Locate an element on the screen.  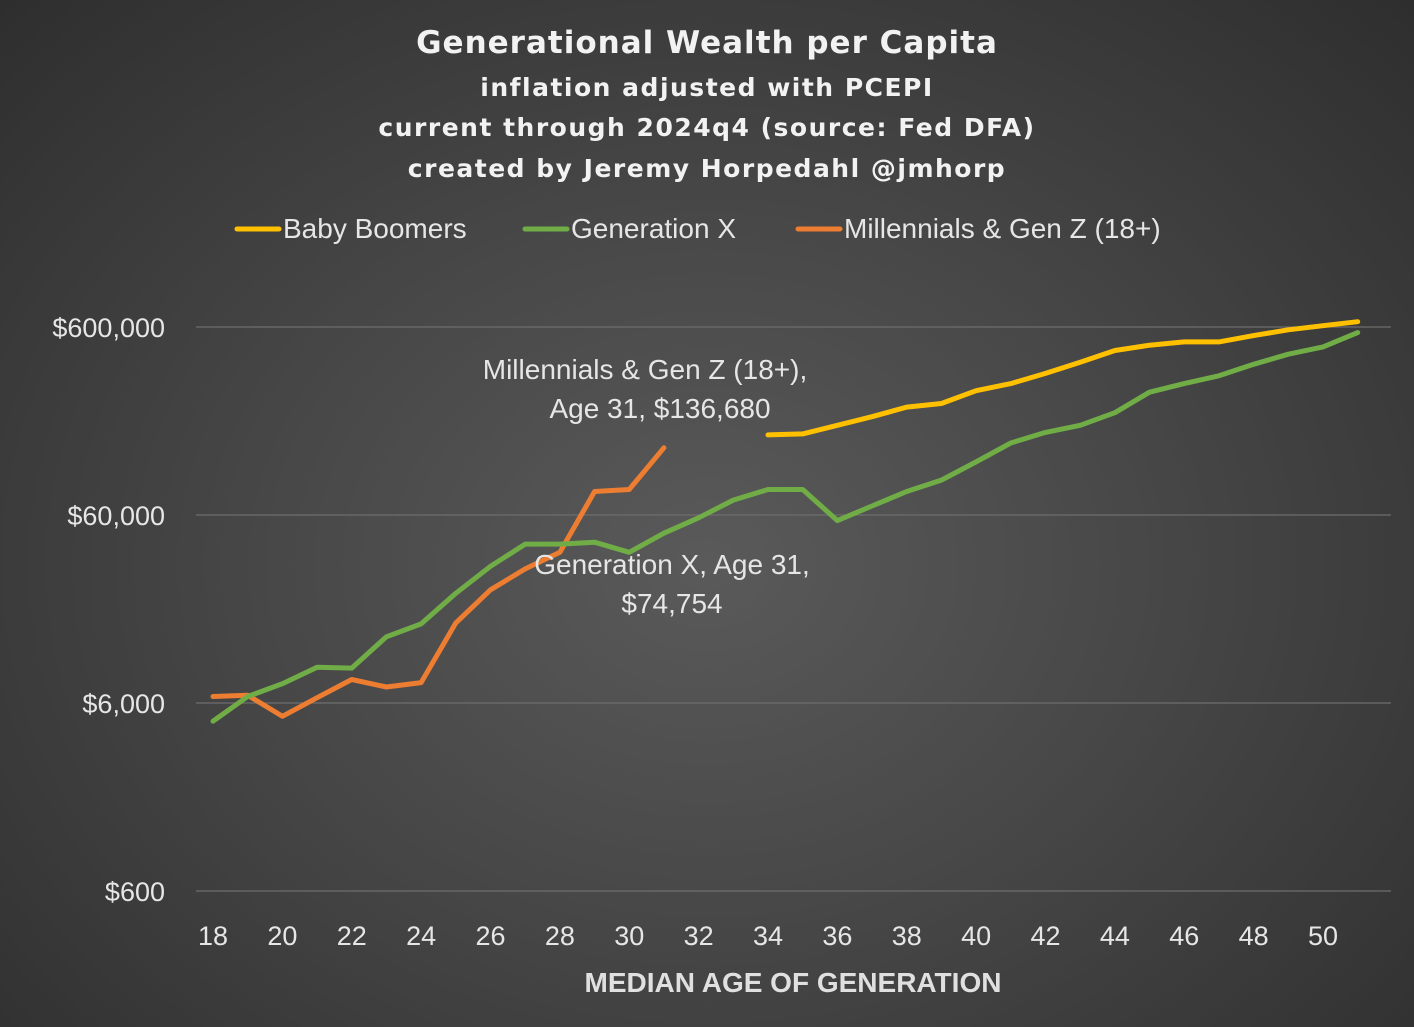
x-tick-label: 44 is located at coordinates (1115, 936).